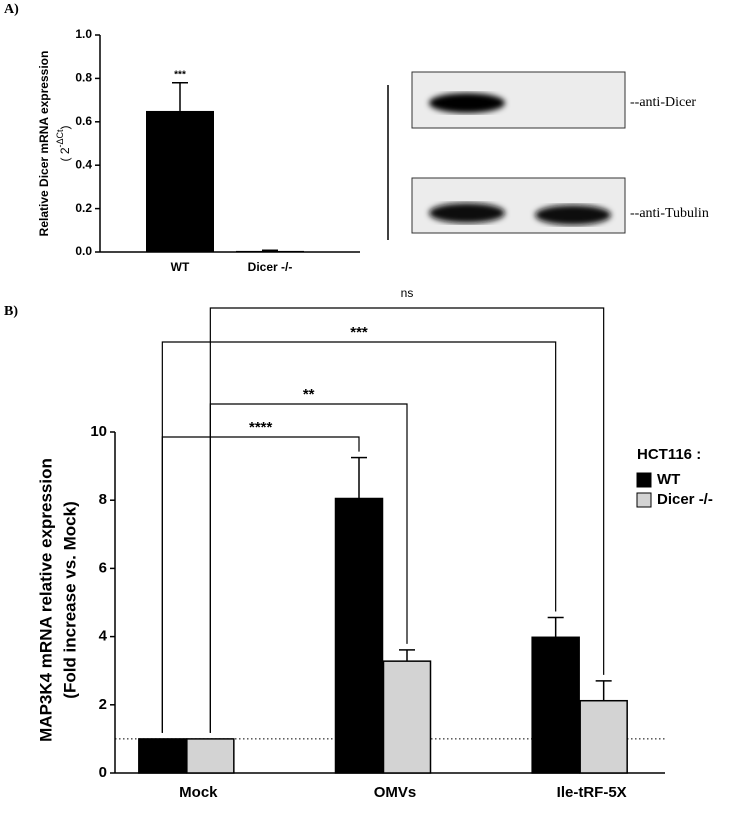  What do you see at coordinates (261, 427) in the screenshot?
I see `significance-label: ****` at bounding box center [261, 427].